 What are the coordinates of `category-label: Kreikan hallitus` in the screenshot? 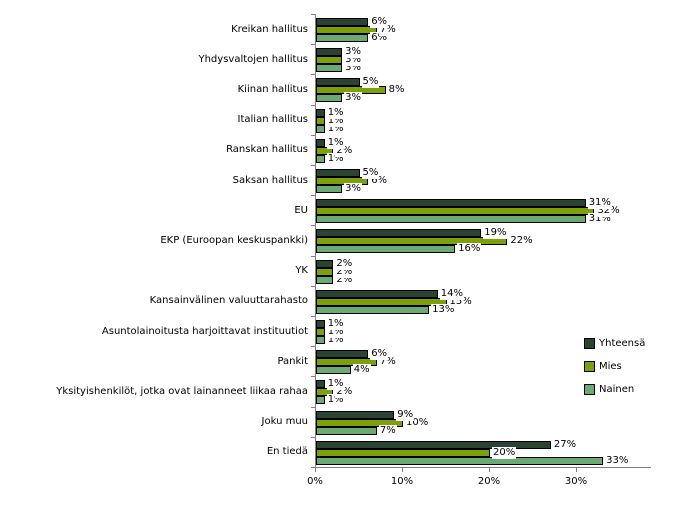 It's located at (269, 29).